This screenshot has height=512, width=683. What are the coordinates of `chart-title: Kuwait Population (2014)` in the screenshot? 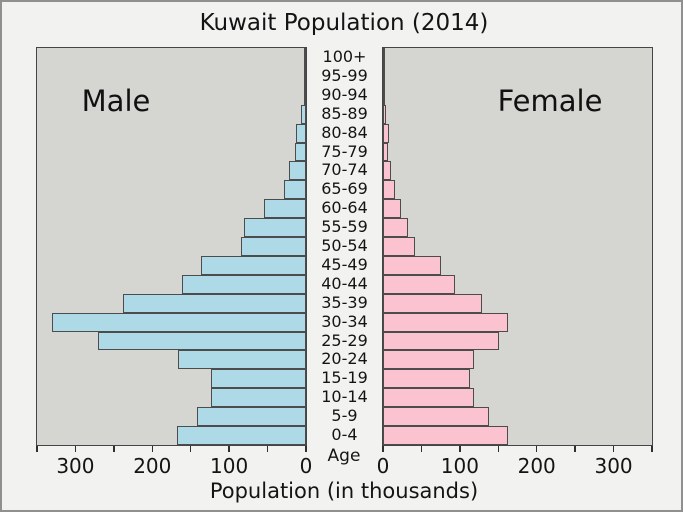 It's located at (344, 23).